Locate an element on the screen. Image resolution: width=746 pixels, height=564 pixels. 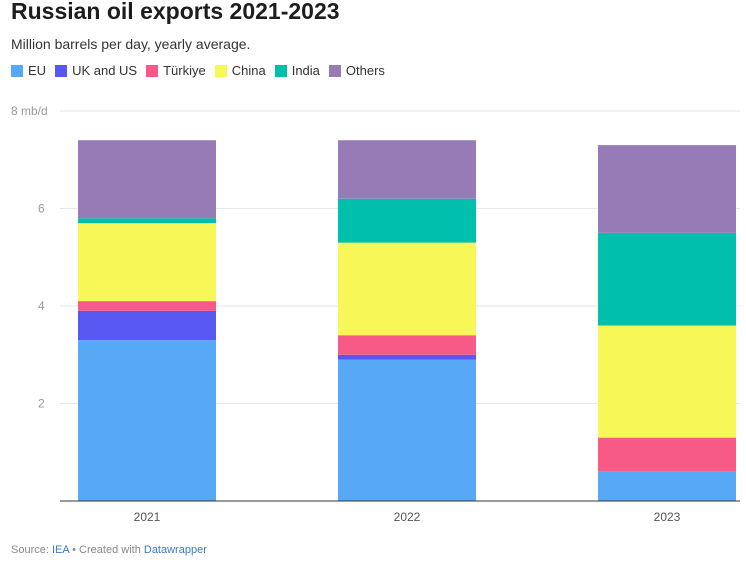
y-tick-label: 8 mb/d is located at coordinates (29, 111).